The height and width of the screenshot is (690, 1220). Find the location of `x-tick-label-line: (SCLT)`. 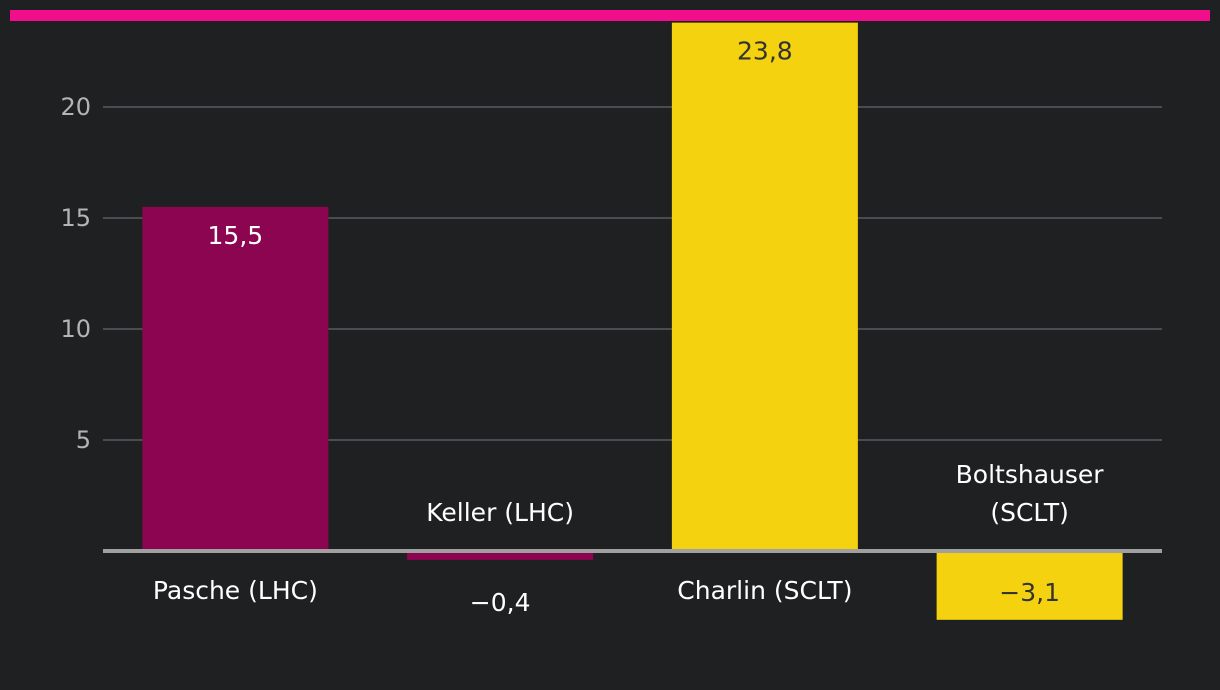

x-tick-label-line: (SCLT) is located at coordinates (1029, 512).